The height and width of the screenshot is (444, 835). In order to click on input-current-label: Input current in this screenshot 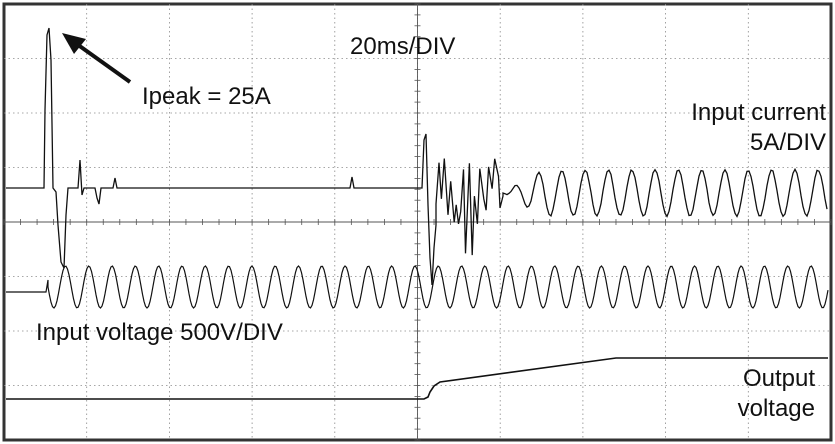, I will do `click(758, 112)`.